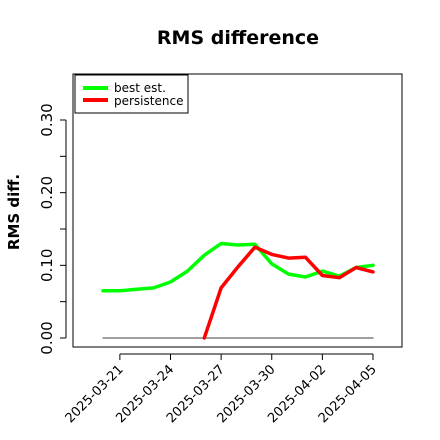 The height and width of the screenshot is (440, 440). I want to click on legend-box, so click(131, 94).